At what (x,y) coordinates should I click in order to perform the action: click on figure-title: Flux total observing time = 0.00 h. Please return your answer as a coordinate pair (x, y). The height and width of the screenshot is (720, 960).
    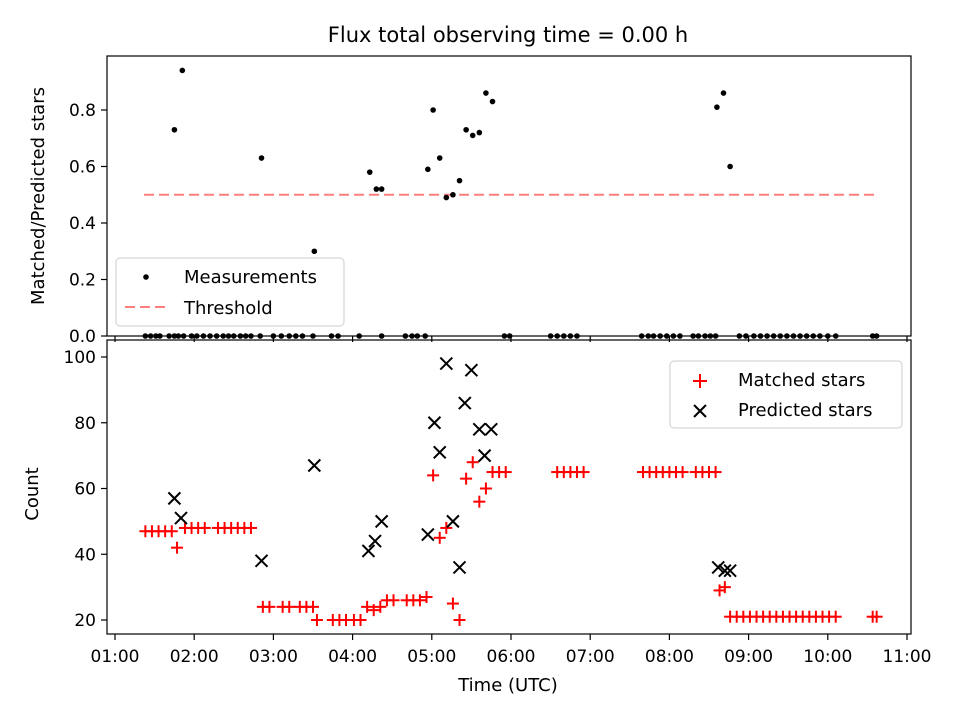
    Looking at the image, I should click on (508, 35).